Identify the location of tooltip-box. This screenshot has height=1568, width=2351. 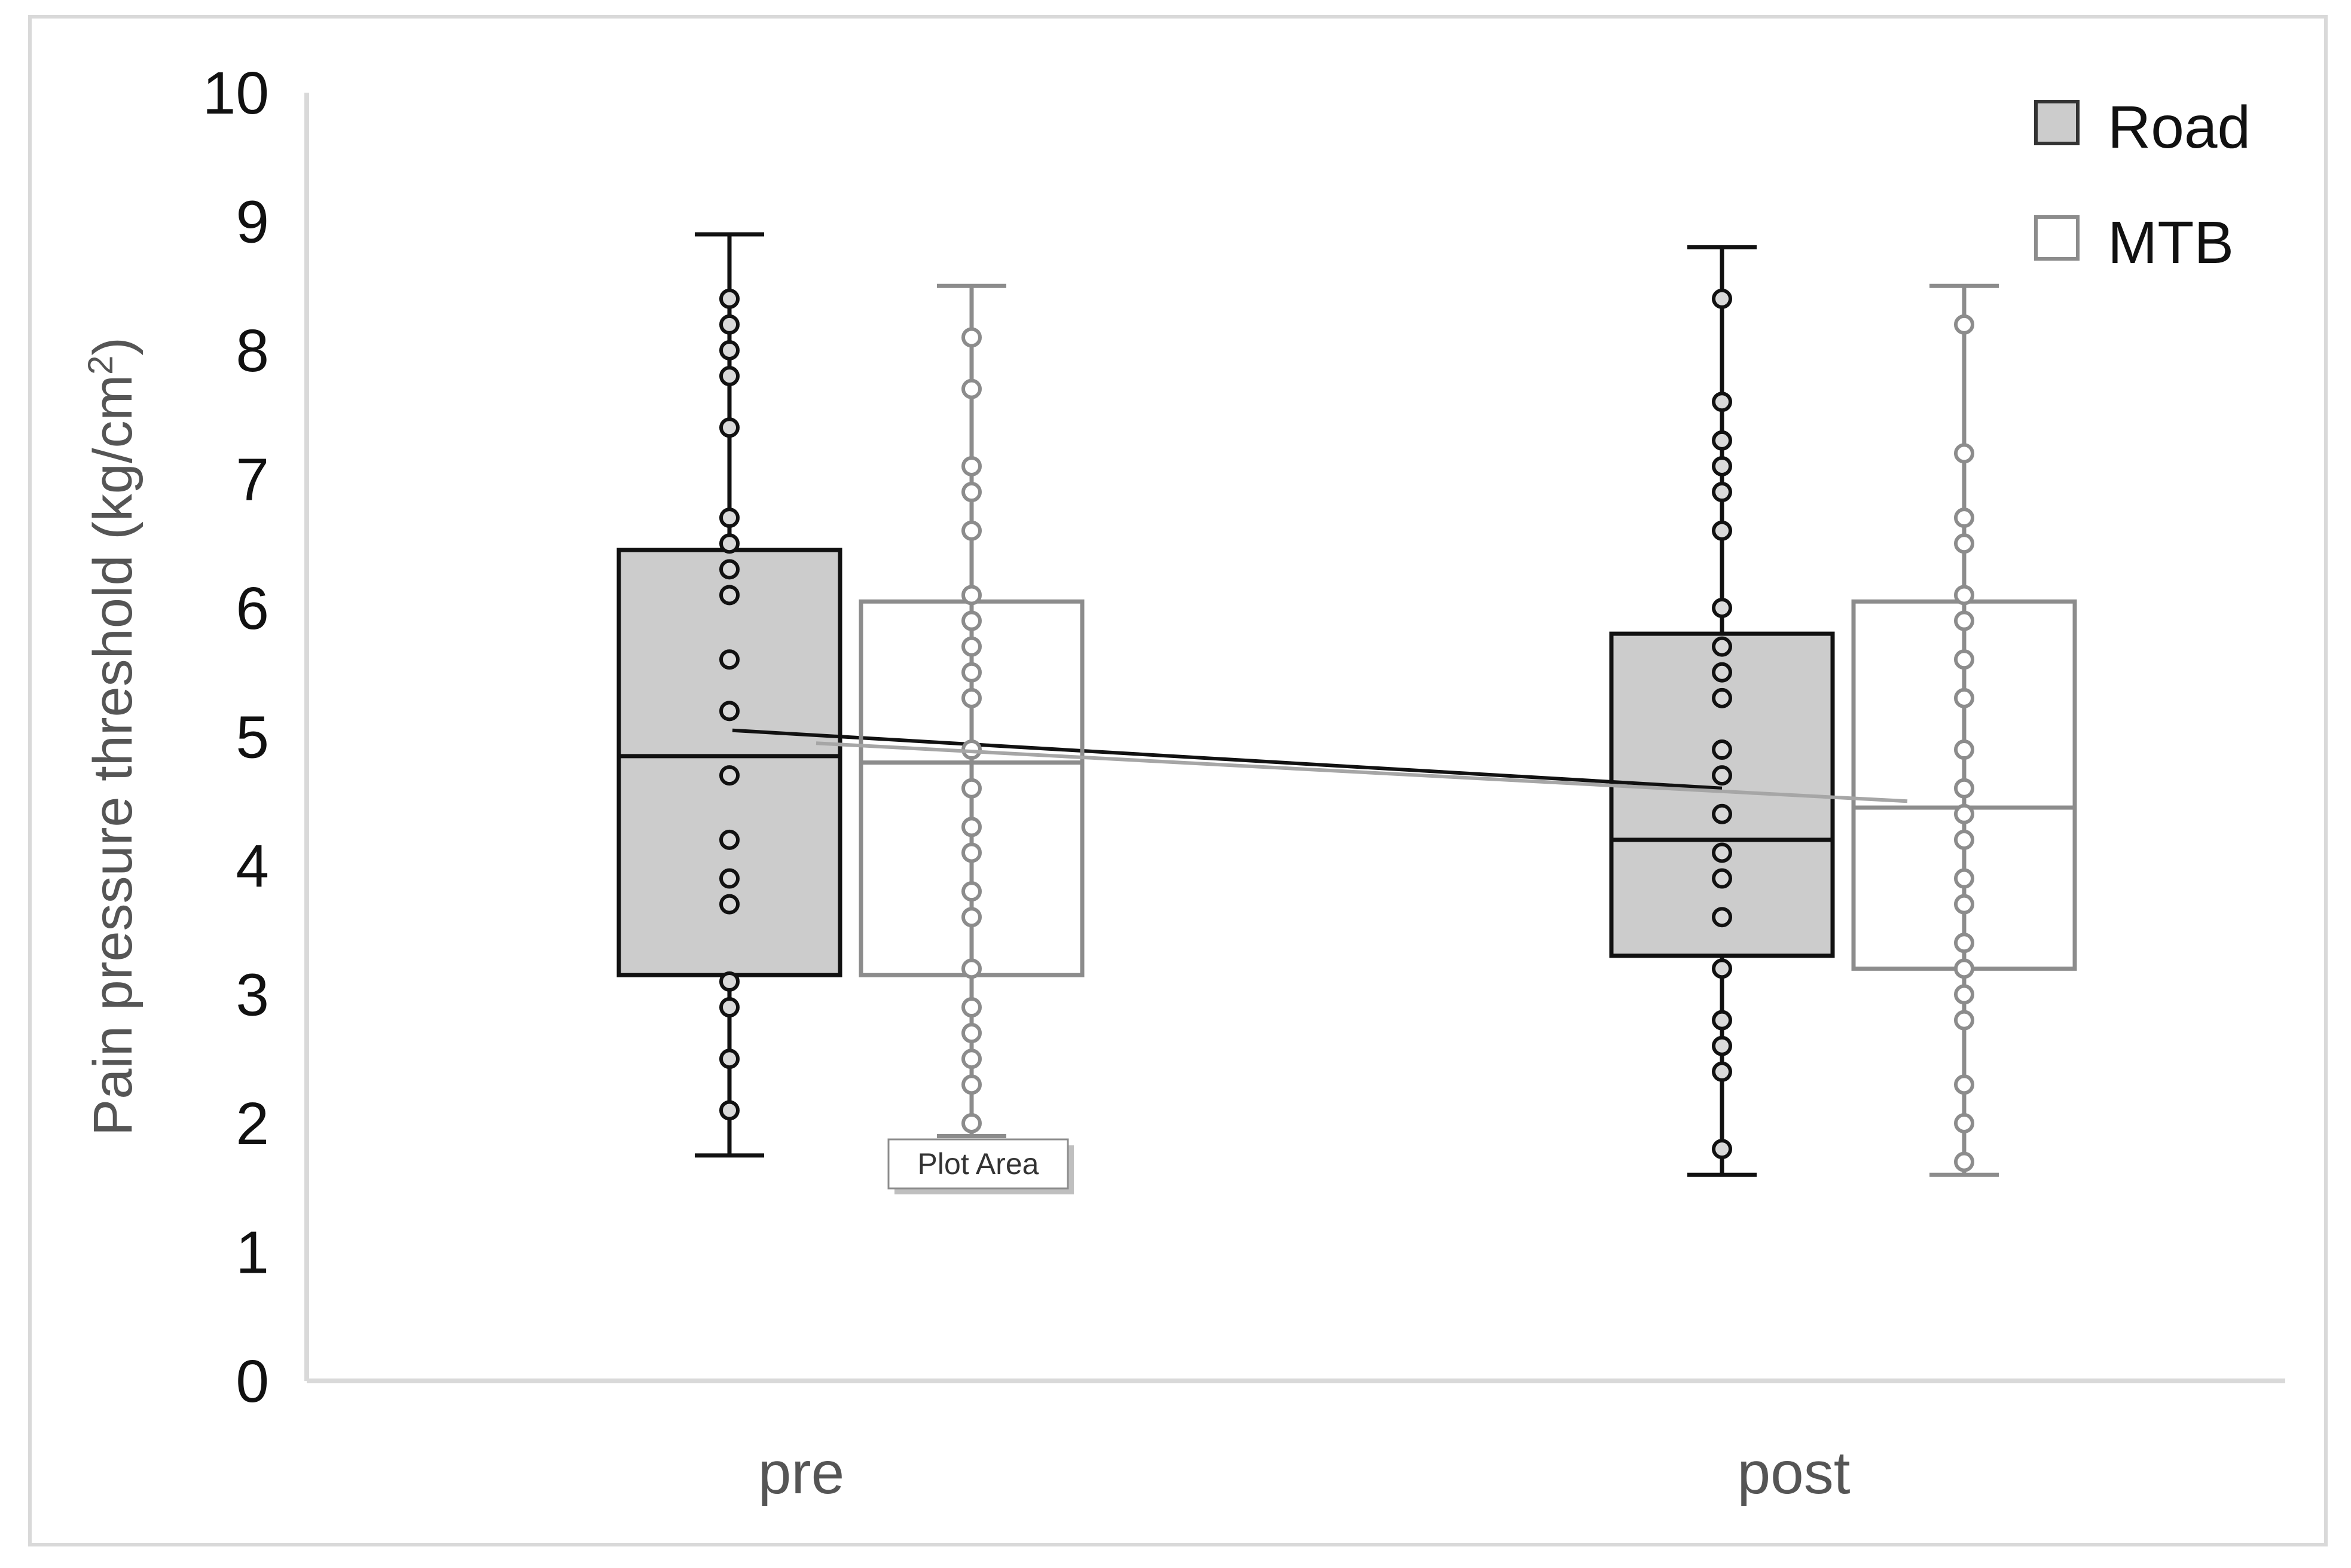
(978, 1164).